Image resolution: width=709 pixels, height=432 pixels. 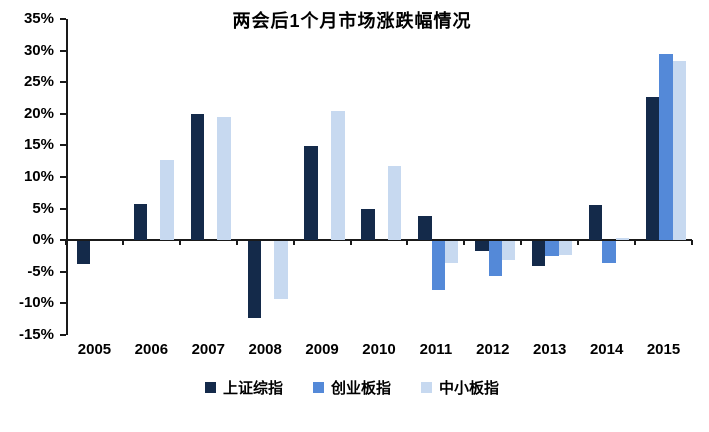 What do you see at coordinates (83, 252) in the screenshot?
I see `bar-2005-上证综指` at bounding box center [83, 252].